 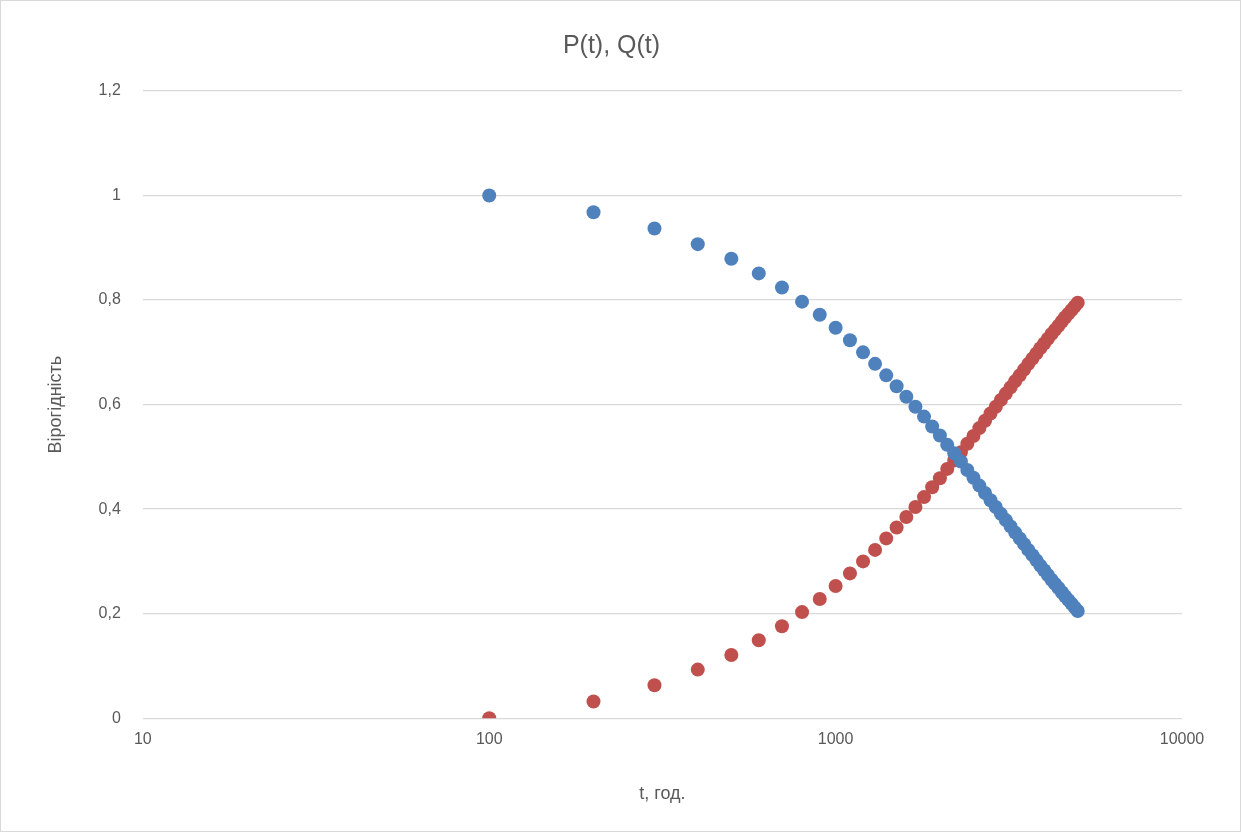 What do you see at coordinates (109, 299) in the screenshot?
I see `y-tick-label: 0,8` at bounding box center [109, 299].